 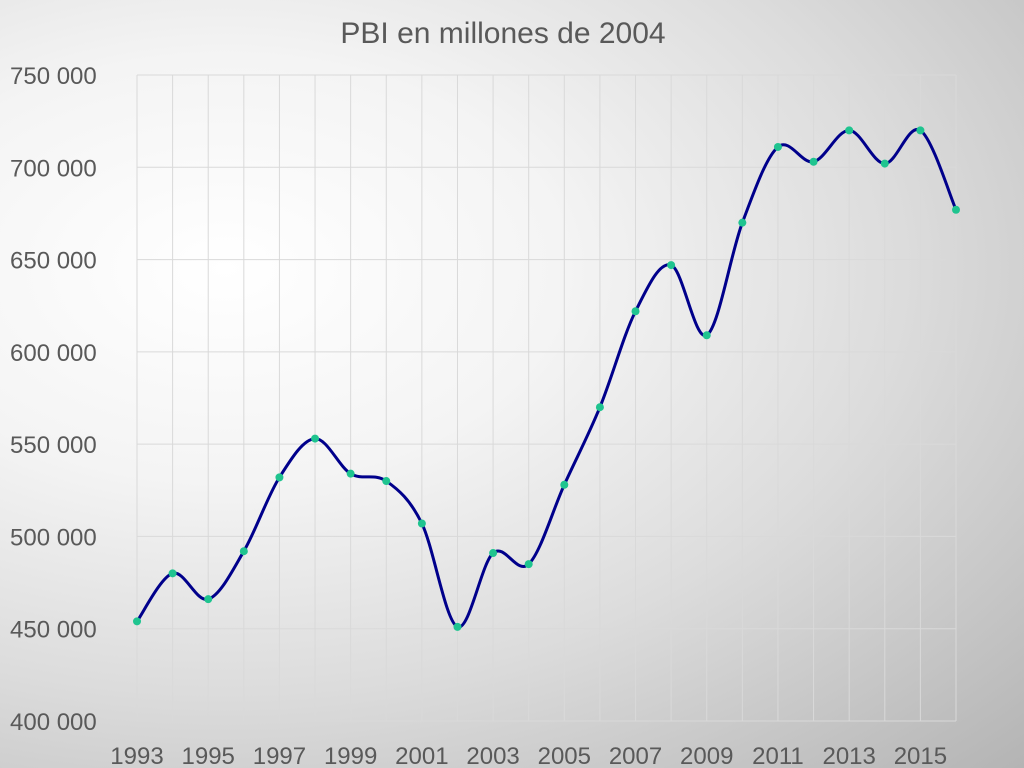 I want to click on x-tick-label: 2011, so click(x=778, y=755).